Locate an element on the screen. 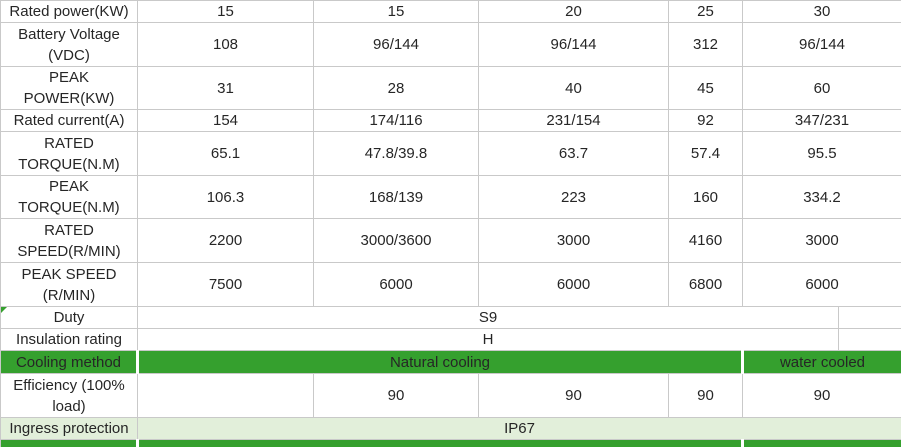 This screenshot has width=901, height=447. spec-value: 174/116 is located at coordinates (396, 120).